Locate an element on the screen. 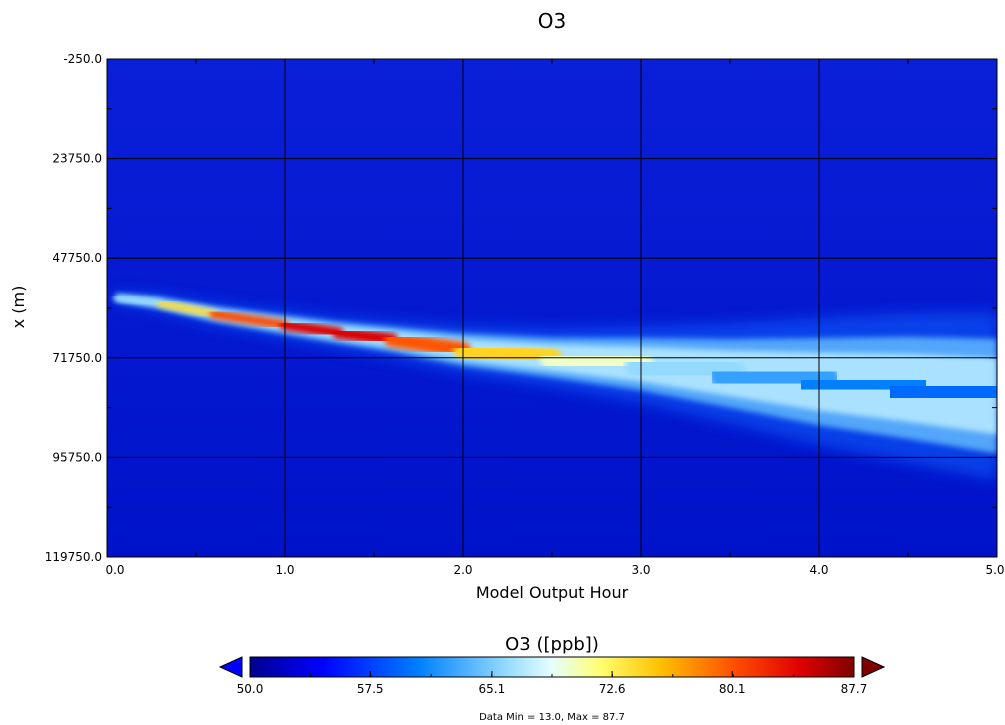  chart-title: O3 is located at coordinates (552, 21).